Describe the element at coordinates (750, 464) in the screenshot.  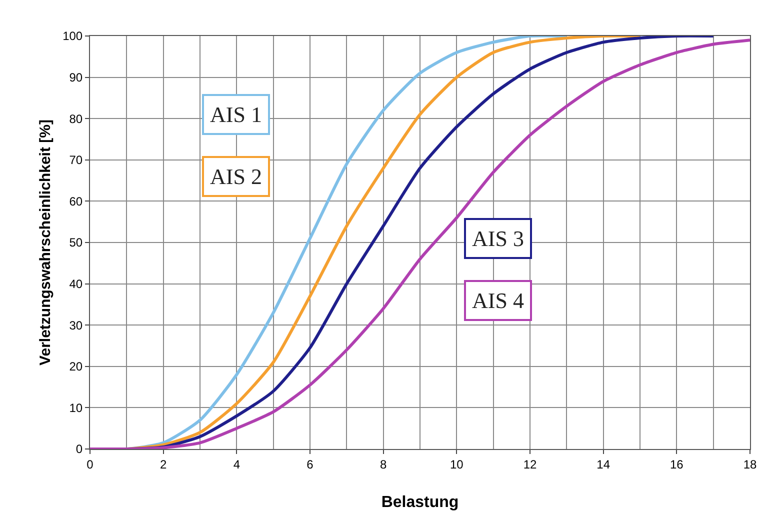
I see `x-tick-label: 18` at that location.